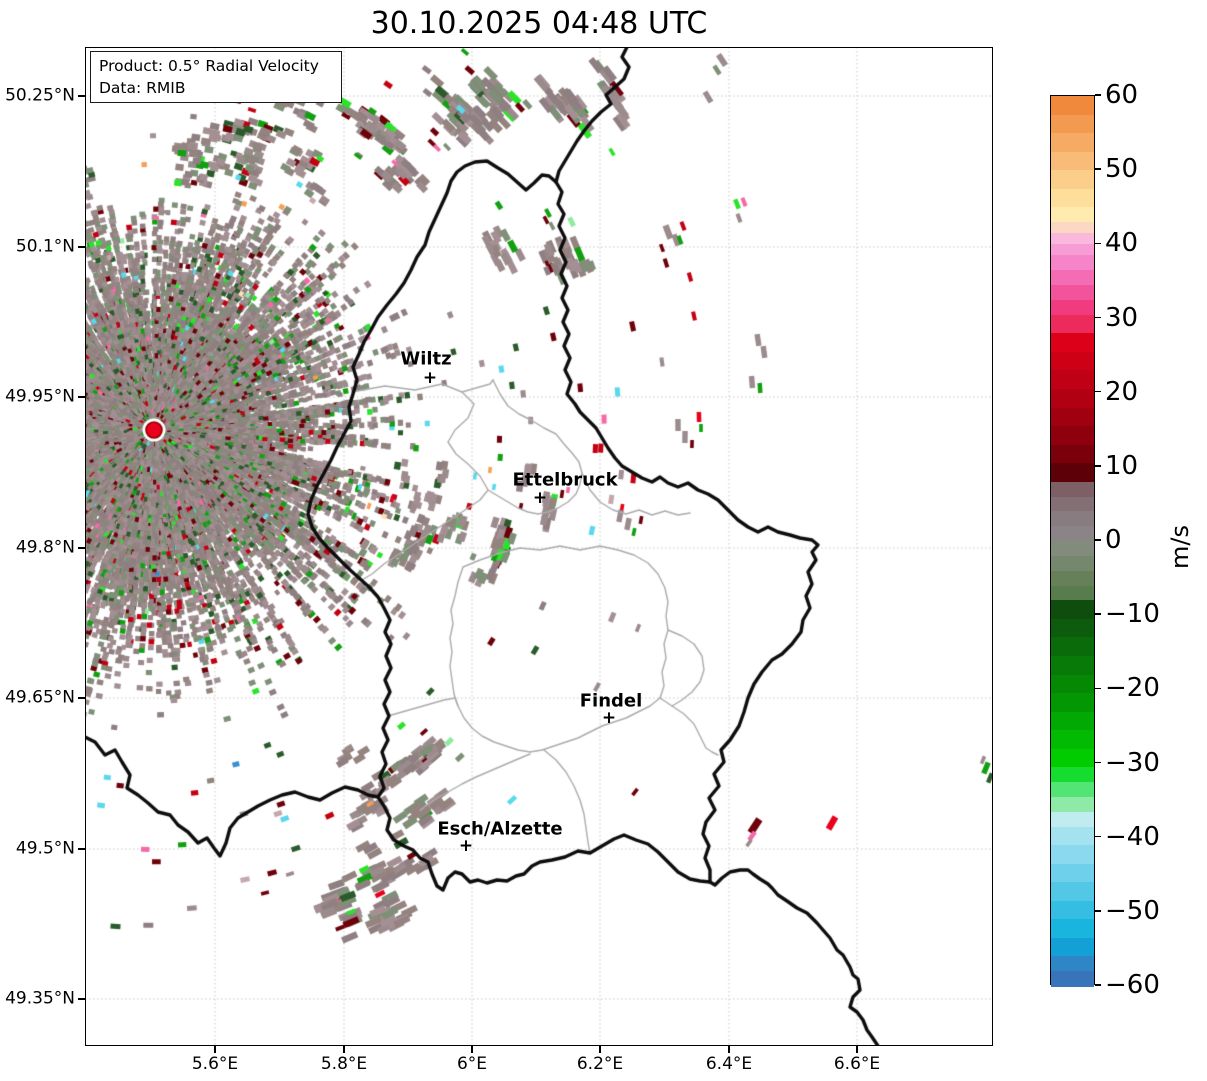 This screenshot has width=1207, height=1081. I want to click on product-info-box: Product: 0.5° Radial Velocity Data: RMIB, so click(216, 77).